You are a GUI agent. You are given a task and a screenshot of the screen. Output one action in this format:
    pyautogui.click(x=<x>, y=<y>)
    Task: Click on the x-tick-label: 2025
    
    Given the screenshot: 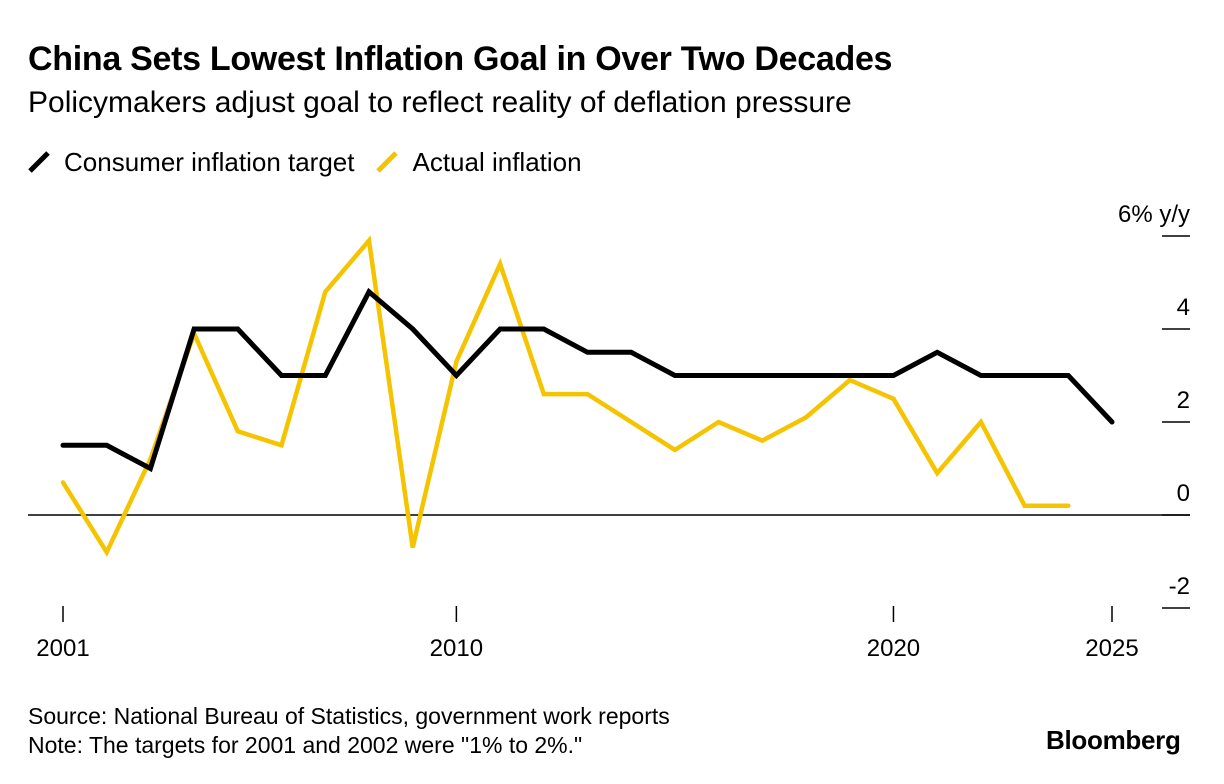 What is the action you would take?
    pyautogui.click(x=1111, y=648)
    